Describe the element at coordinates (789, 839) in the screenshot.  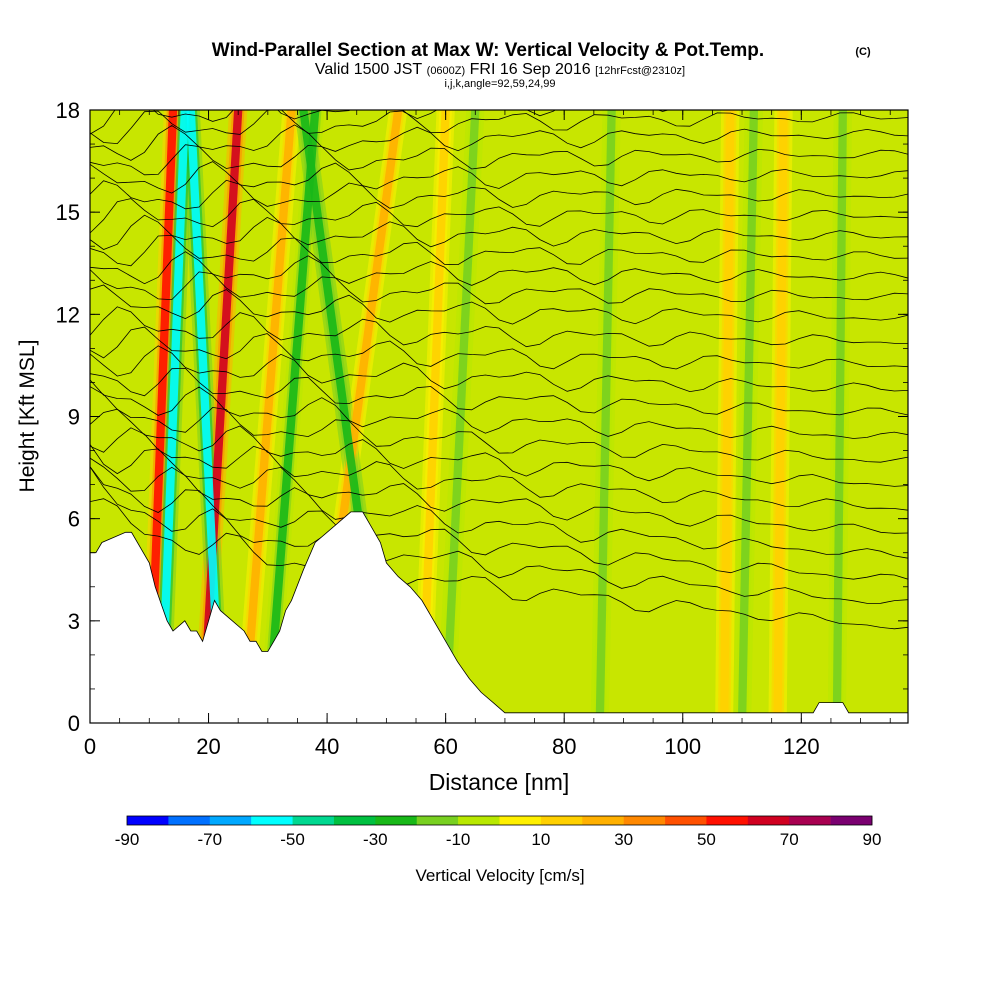
I see `colorbar-tick-label: 70` at that location.